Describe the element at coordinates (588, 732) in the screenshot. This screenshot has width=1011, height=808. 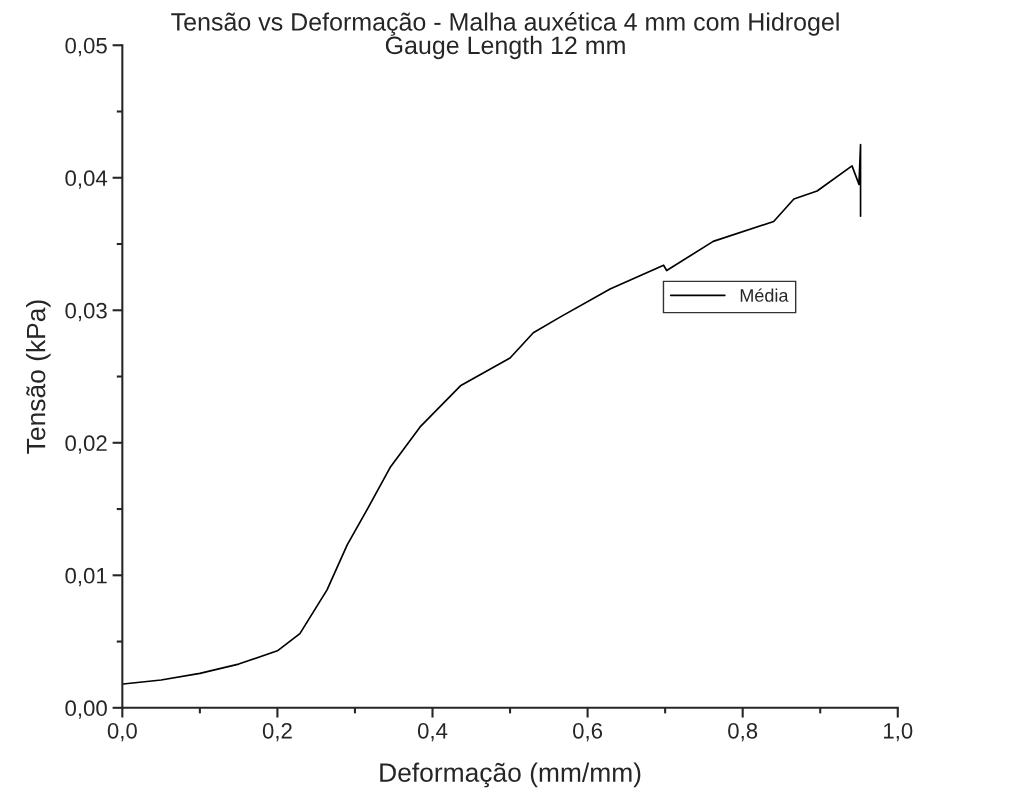
I see `x-tick-label: 0,6` at that location.